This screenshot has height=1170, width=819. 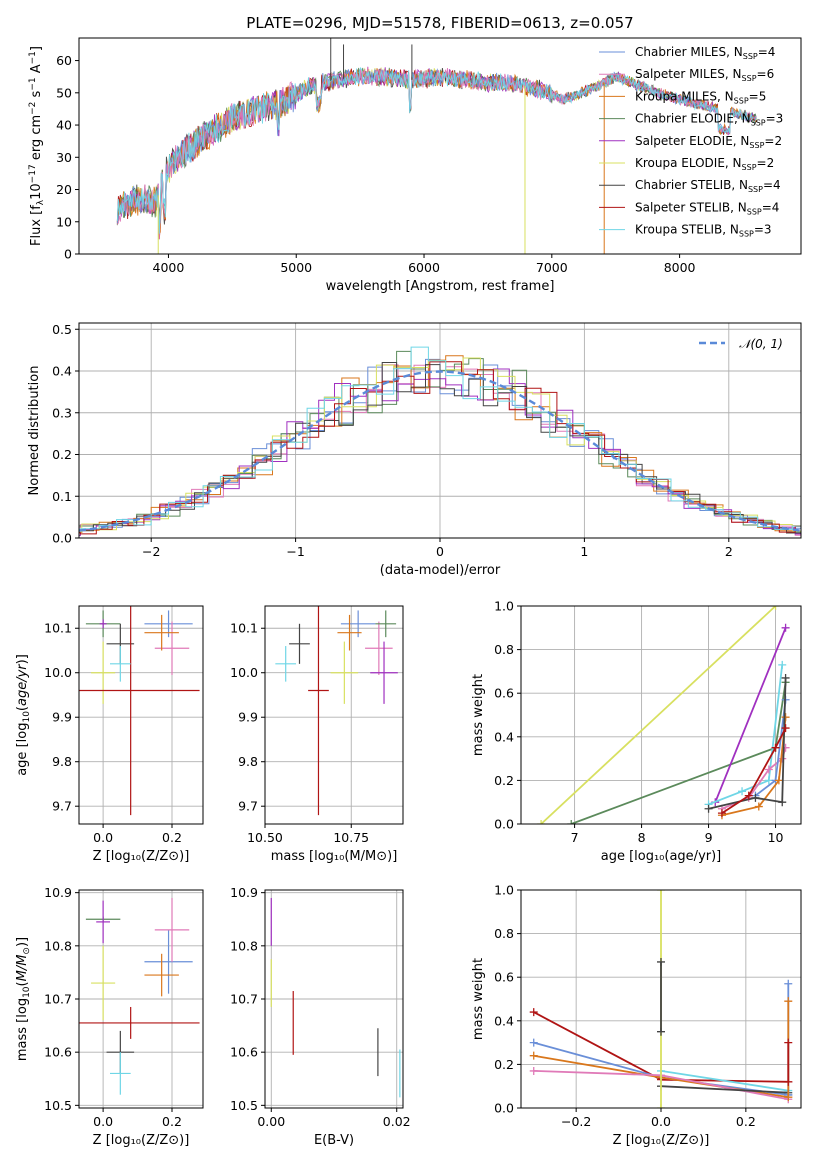 What do you see at coordinates (397, 1121) in the screenshot?
I see `x-tick-label: 0.02` at bounding box center [397, 1121].